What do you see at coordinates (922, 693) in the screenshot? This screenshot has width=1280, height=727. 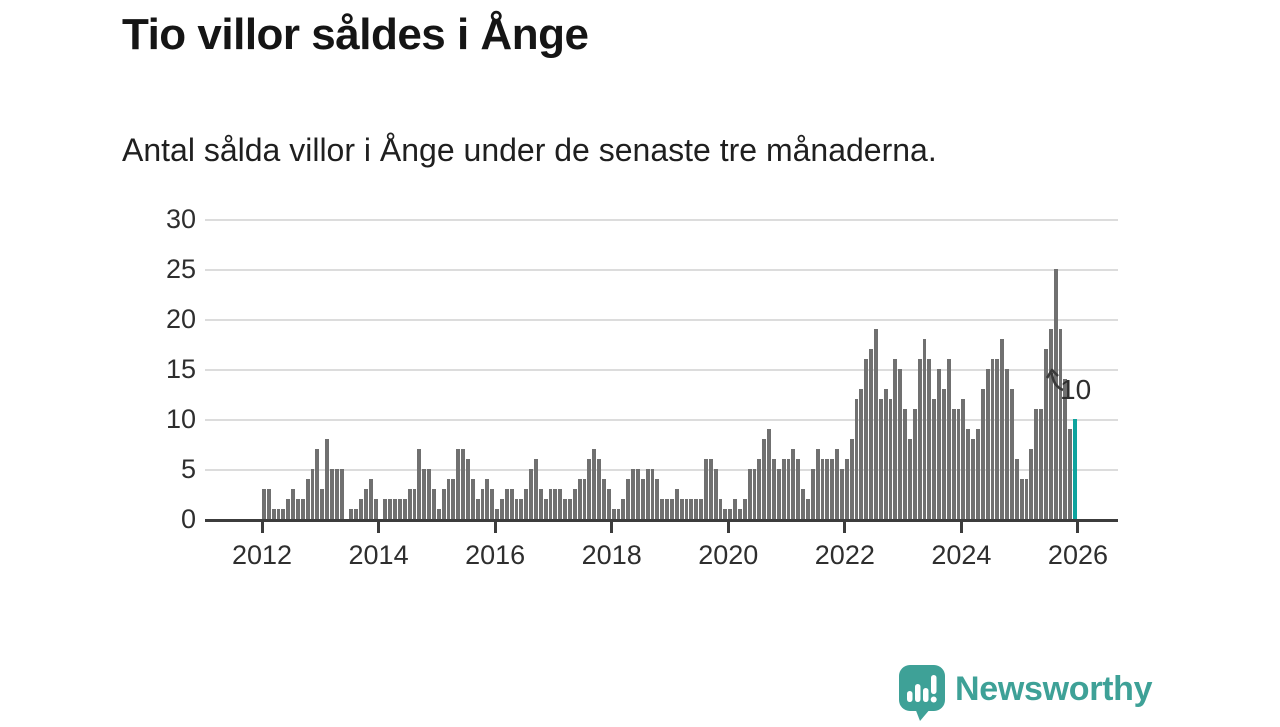 I see `newsworthy-logo-icon` at bounding box center [922, 693].